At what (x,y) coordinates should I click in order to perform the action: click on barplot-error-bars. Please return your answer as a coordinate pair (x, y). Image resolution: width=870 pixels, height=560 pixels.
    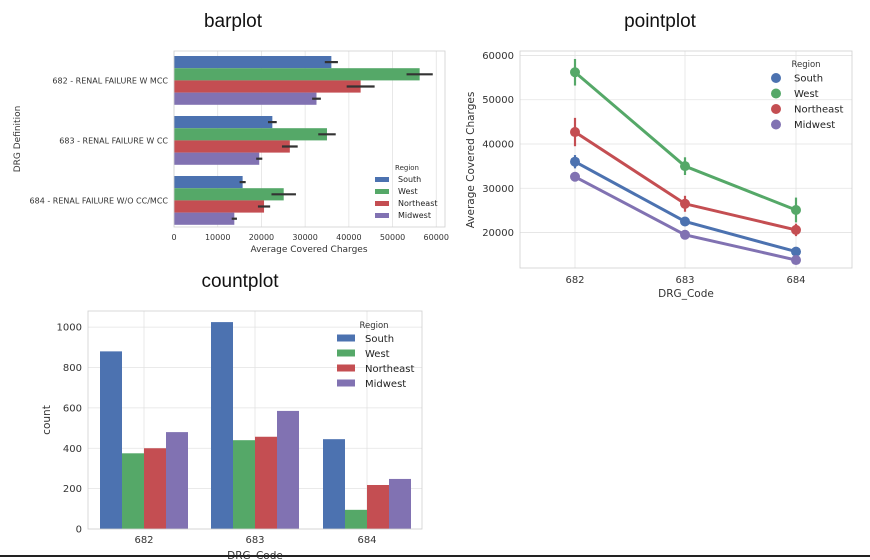
    Looking at the image, I should click on (332, 140).